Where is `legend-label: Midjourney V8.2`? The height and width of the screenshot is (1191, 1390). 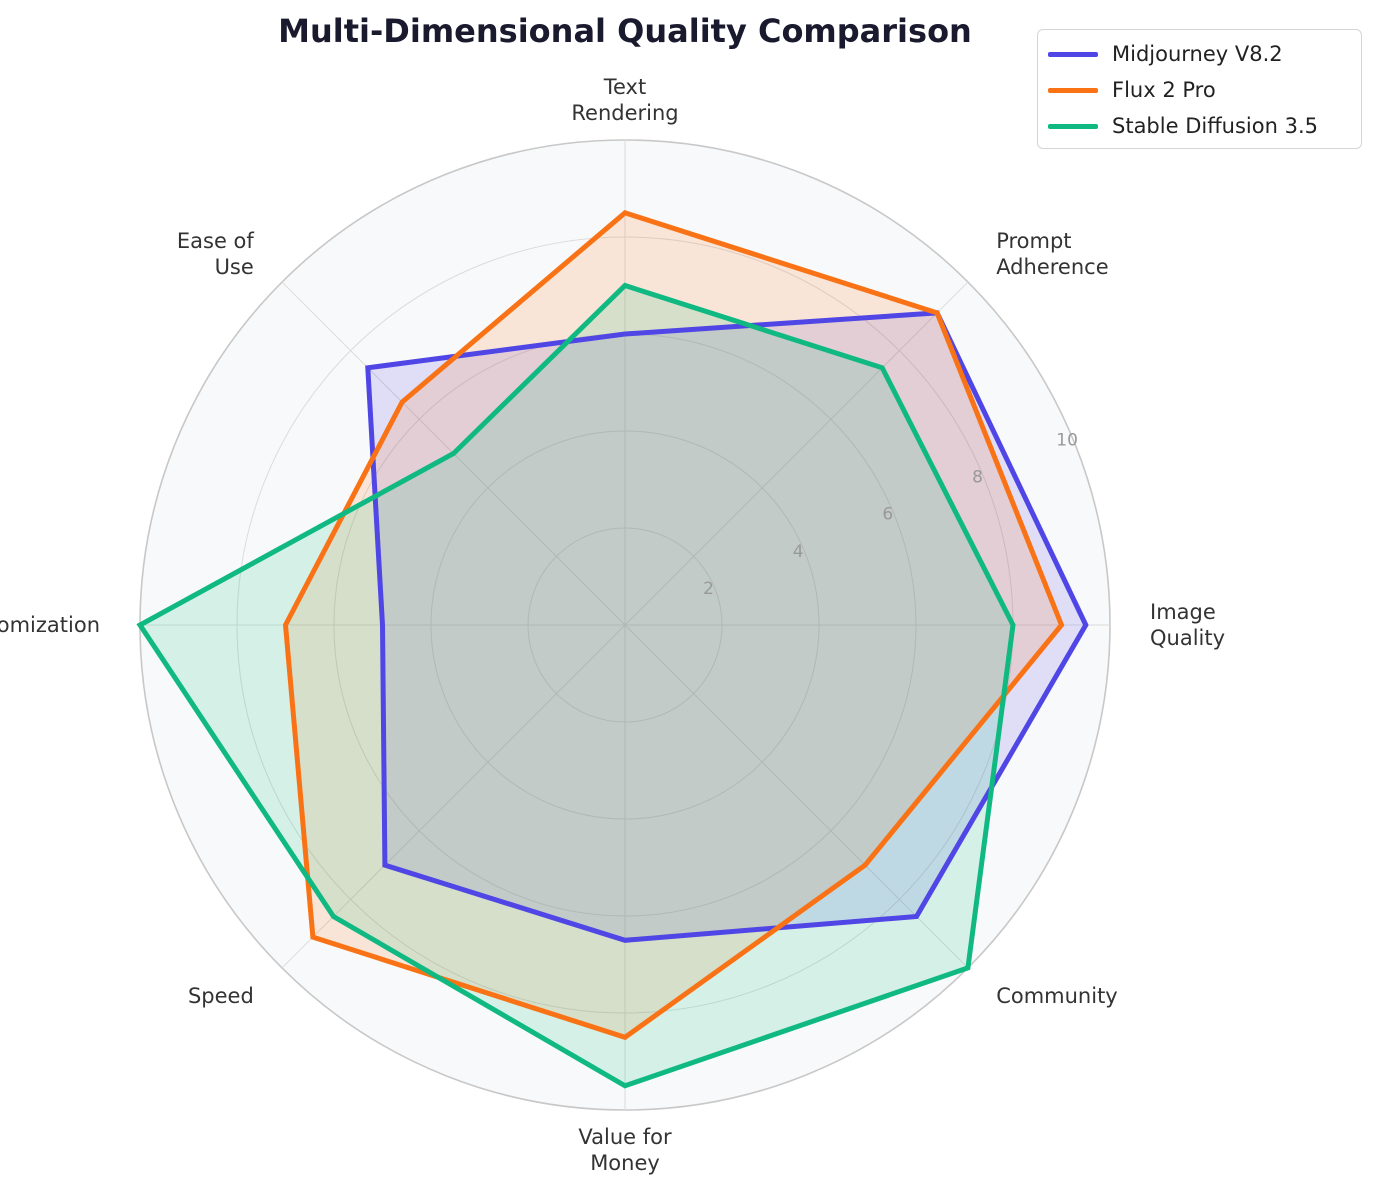
legend-label: Midjourney V8.2 is located at coordinates (1197, 54).